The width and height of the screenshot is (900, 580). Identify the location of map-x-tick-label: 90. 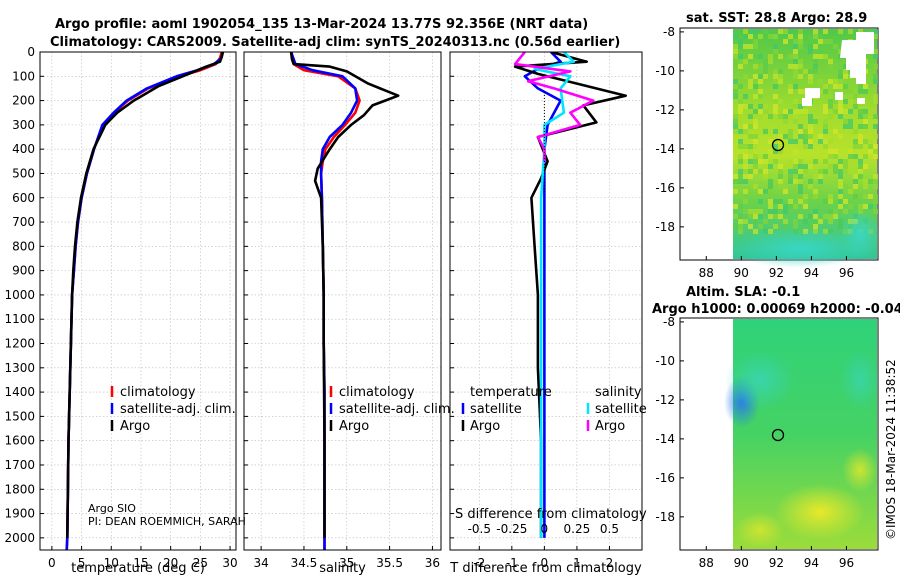
(741, 563).